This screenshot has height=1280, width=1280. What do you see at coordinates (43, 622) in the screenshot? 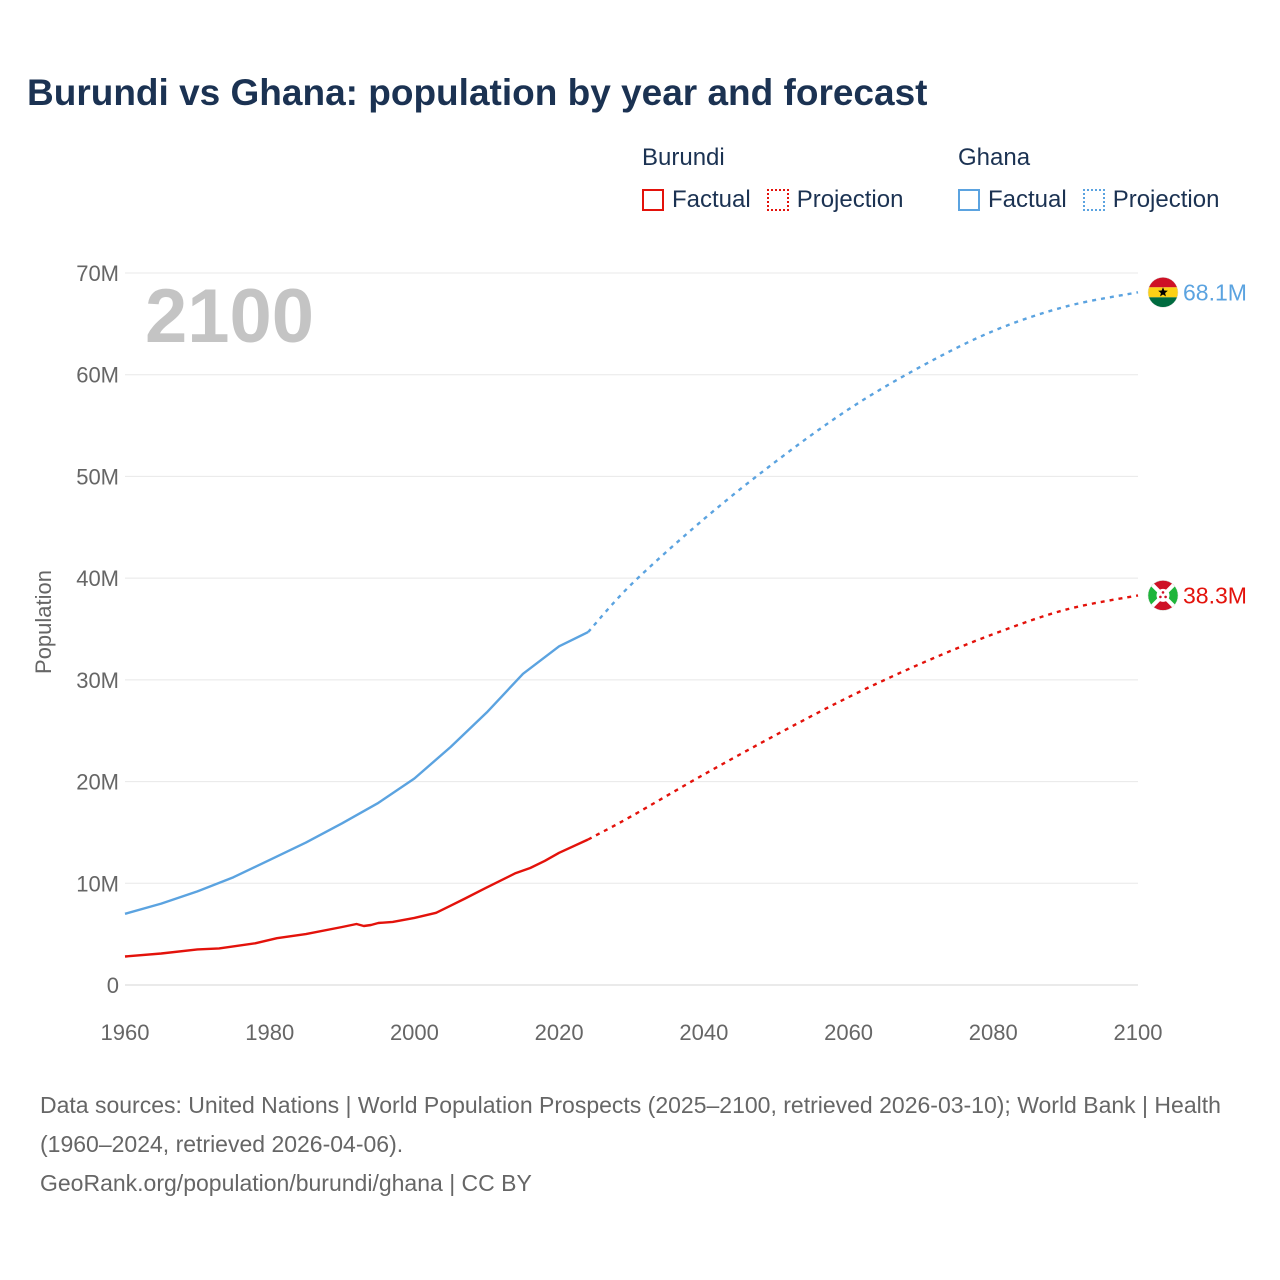
I see `y-axis-label: Population` at bounding box center [43, 622].